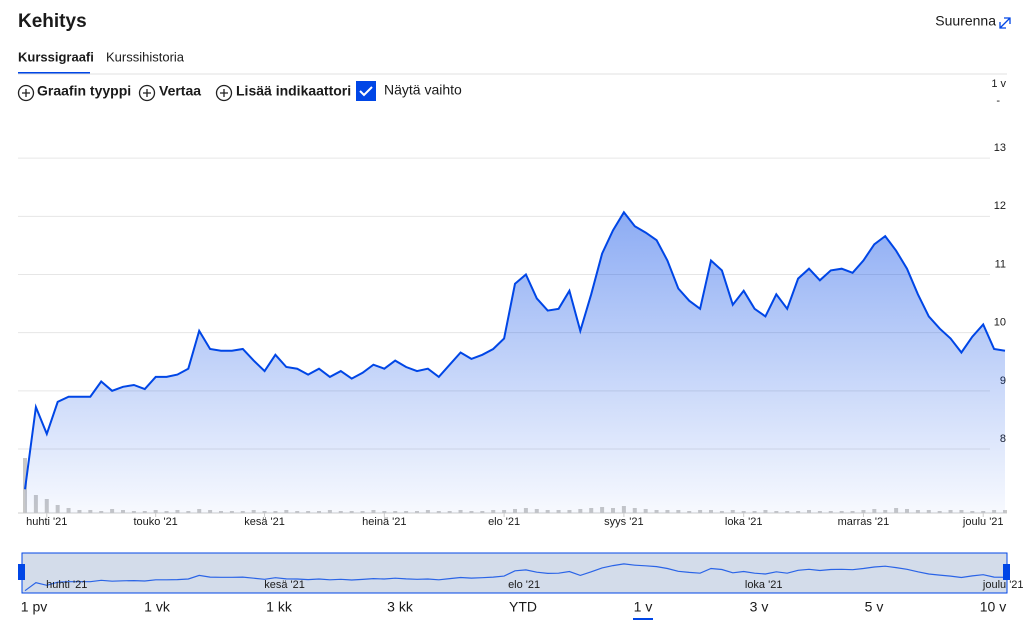  What do you see at coordinates (515, 577) in the screenshot?
I see `navigator-line` at bounding box center [515, 577].